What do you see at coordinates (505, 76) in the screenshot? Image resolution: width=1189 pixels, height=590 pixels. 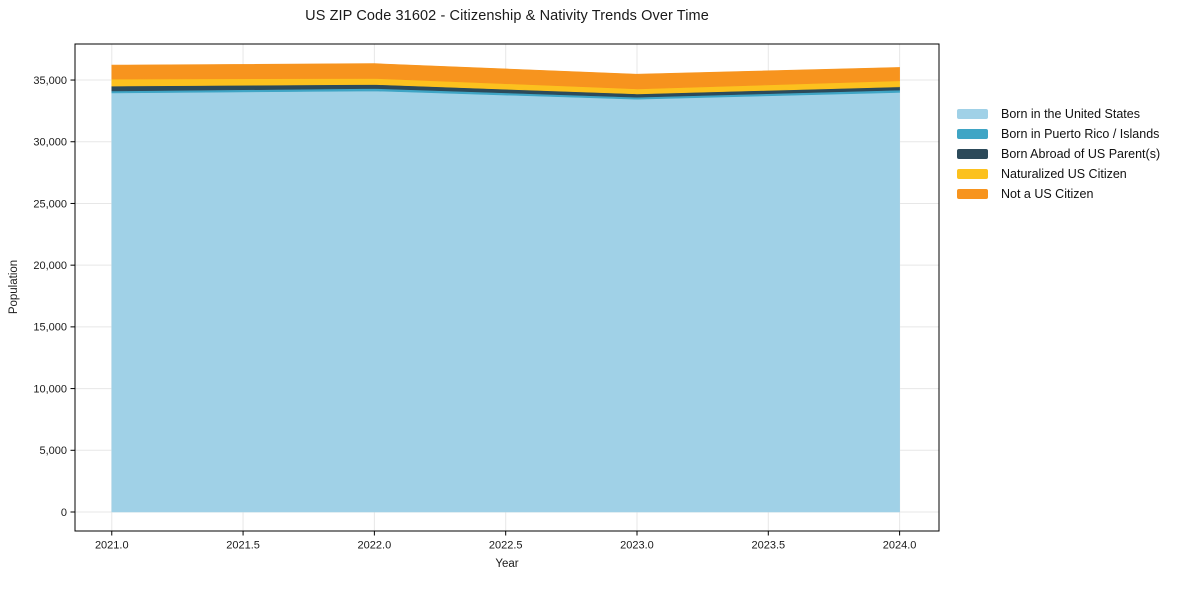 I see `area-not-a-us-citizen` at bounding box center [505, 76].